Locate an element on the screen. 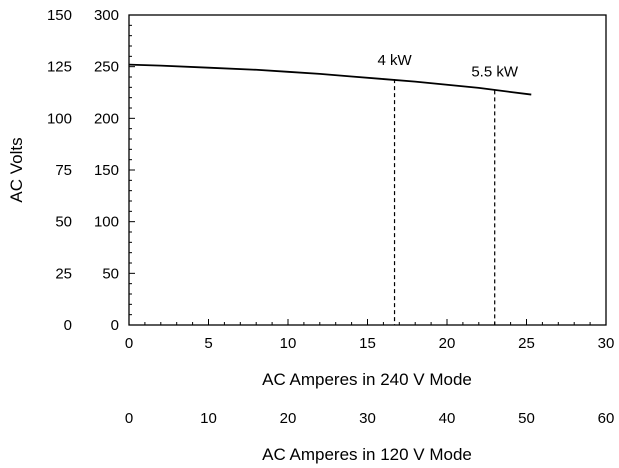  y-tick-label: 0 is located at coordinates (115, 325).